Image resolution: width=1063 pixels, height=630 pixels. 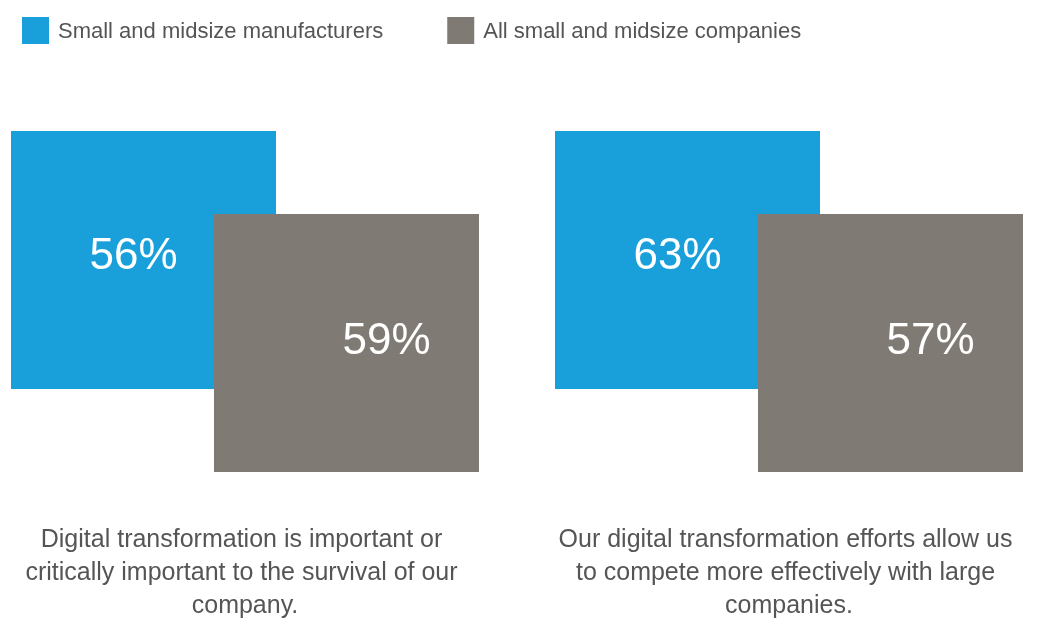 I want to click on data-label: 57%, so click(x=930, y=338).